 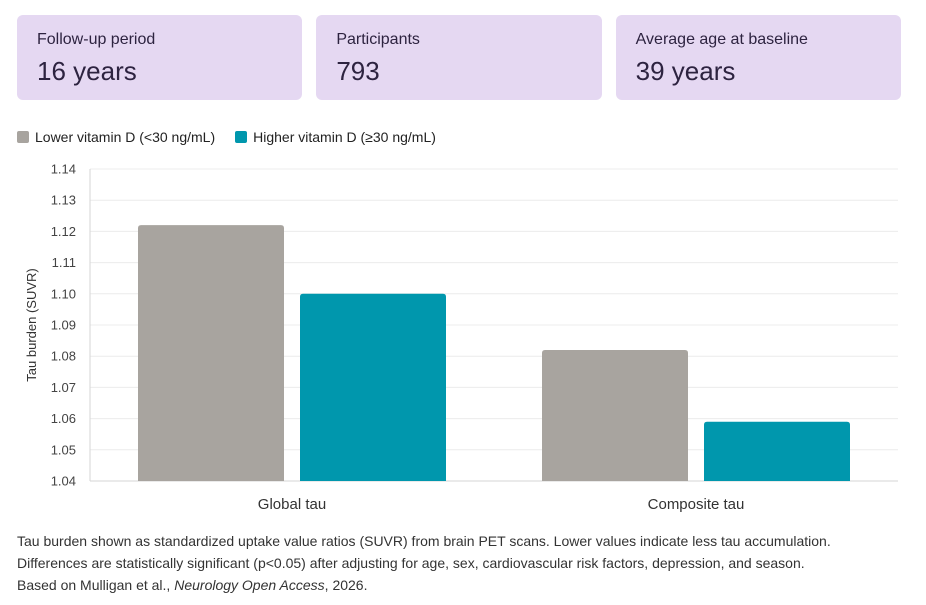 What do you see at coordinates (358, 71) in the screenshot?
I see `stat-value: 793` at bounding box center [358, 71].